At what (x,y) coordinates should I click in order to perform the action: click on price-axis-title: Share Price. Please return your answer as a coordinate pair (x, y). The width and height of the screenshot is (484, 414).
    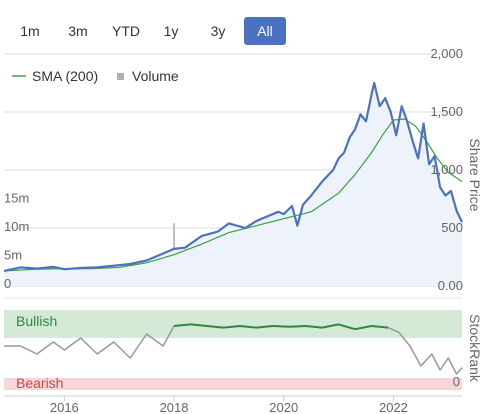
    Looking at the image, I should click on (475, 174).